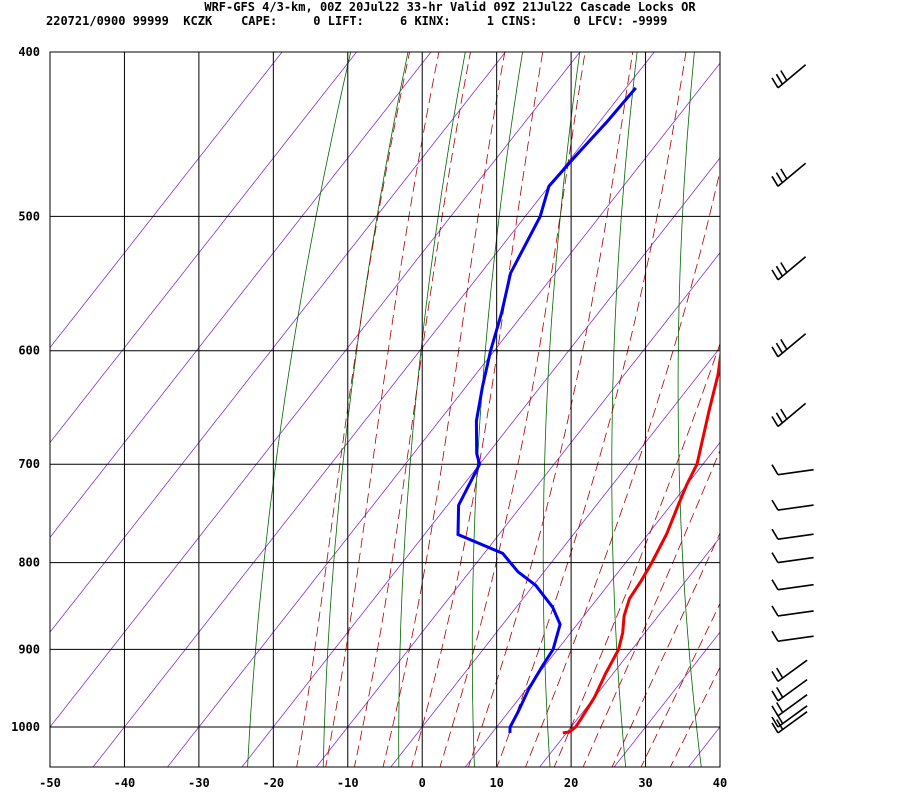  I want to click on y-tick-label: 900, so click(29, 649).